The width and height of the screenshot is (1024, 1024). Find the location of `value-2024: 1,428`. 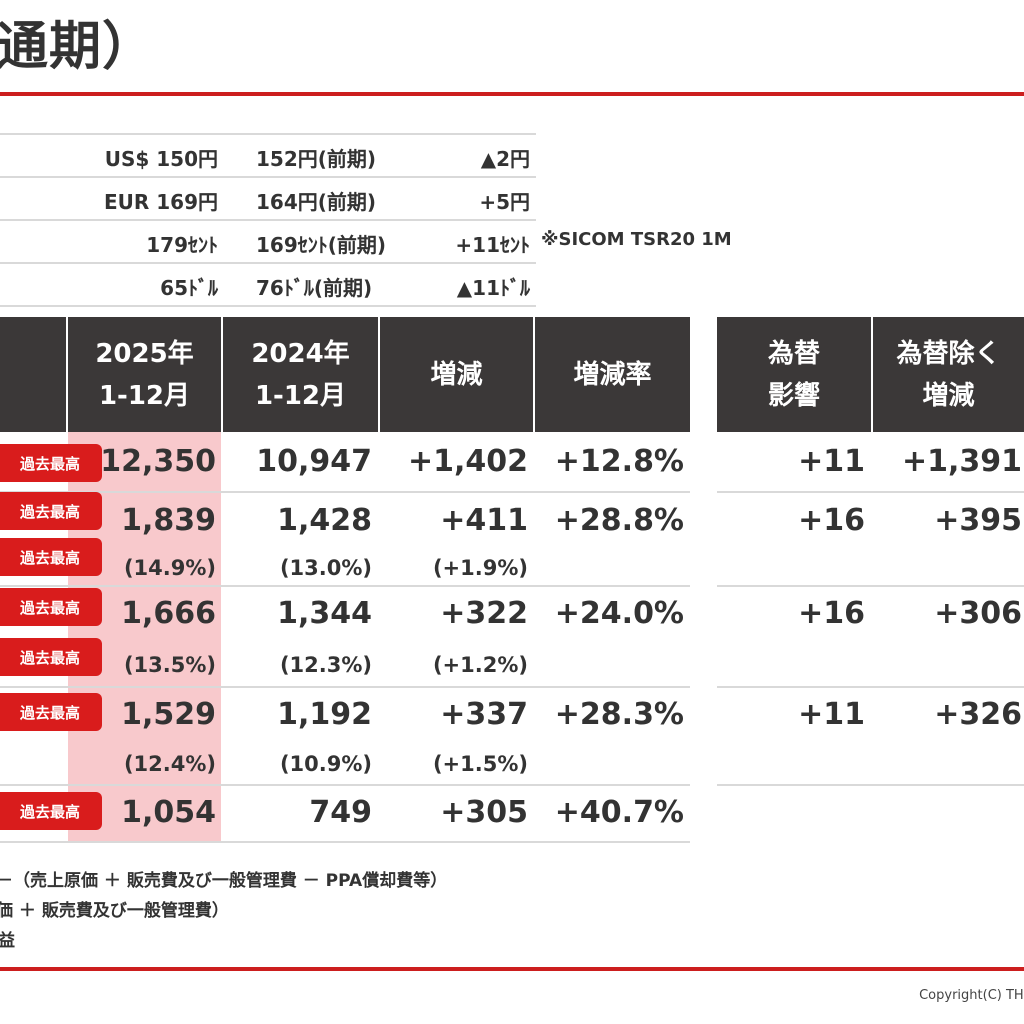

value-2024: 1,428 is located at coordinates (324, 520).